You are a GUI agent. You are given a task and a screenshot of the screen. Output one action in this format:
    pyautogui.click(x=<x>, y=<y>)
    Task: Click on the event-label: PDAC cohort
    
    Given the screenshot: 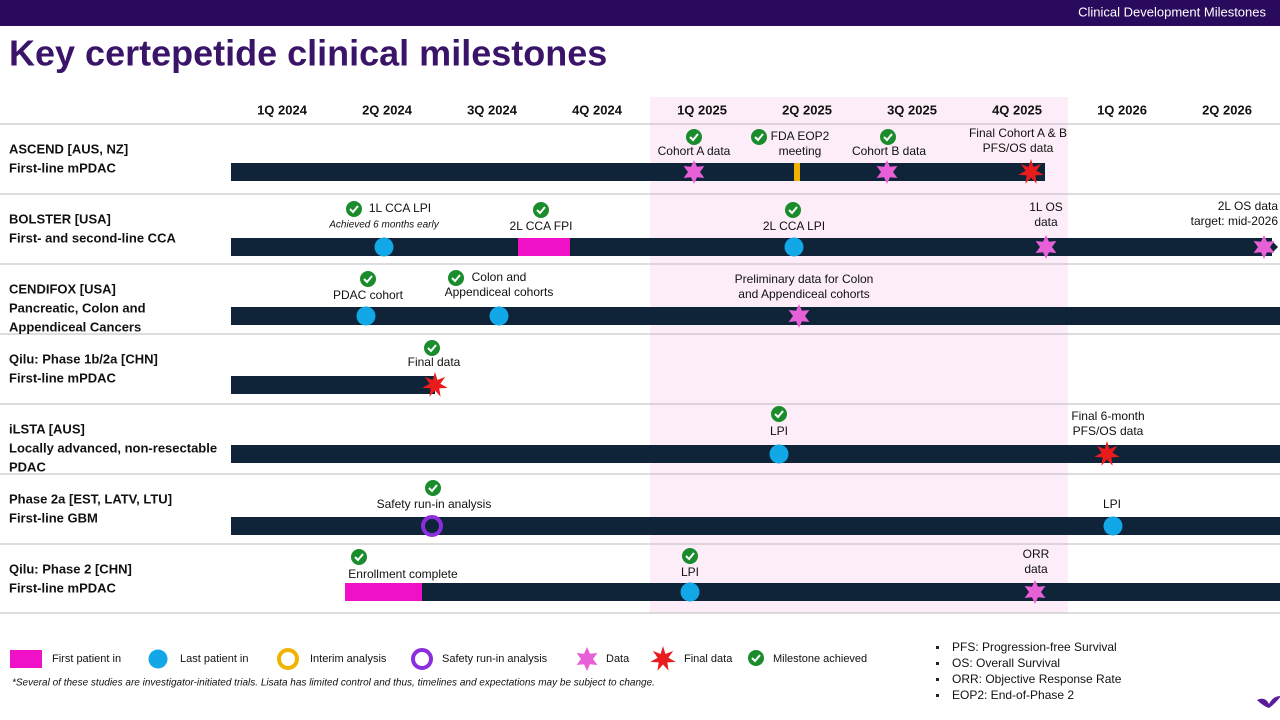 What is the action you would take?
    pyautogui.click(x=368, y=295)
    